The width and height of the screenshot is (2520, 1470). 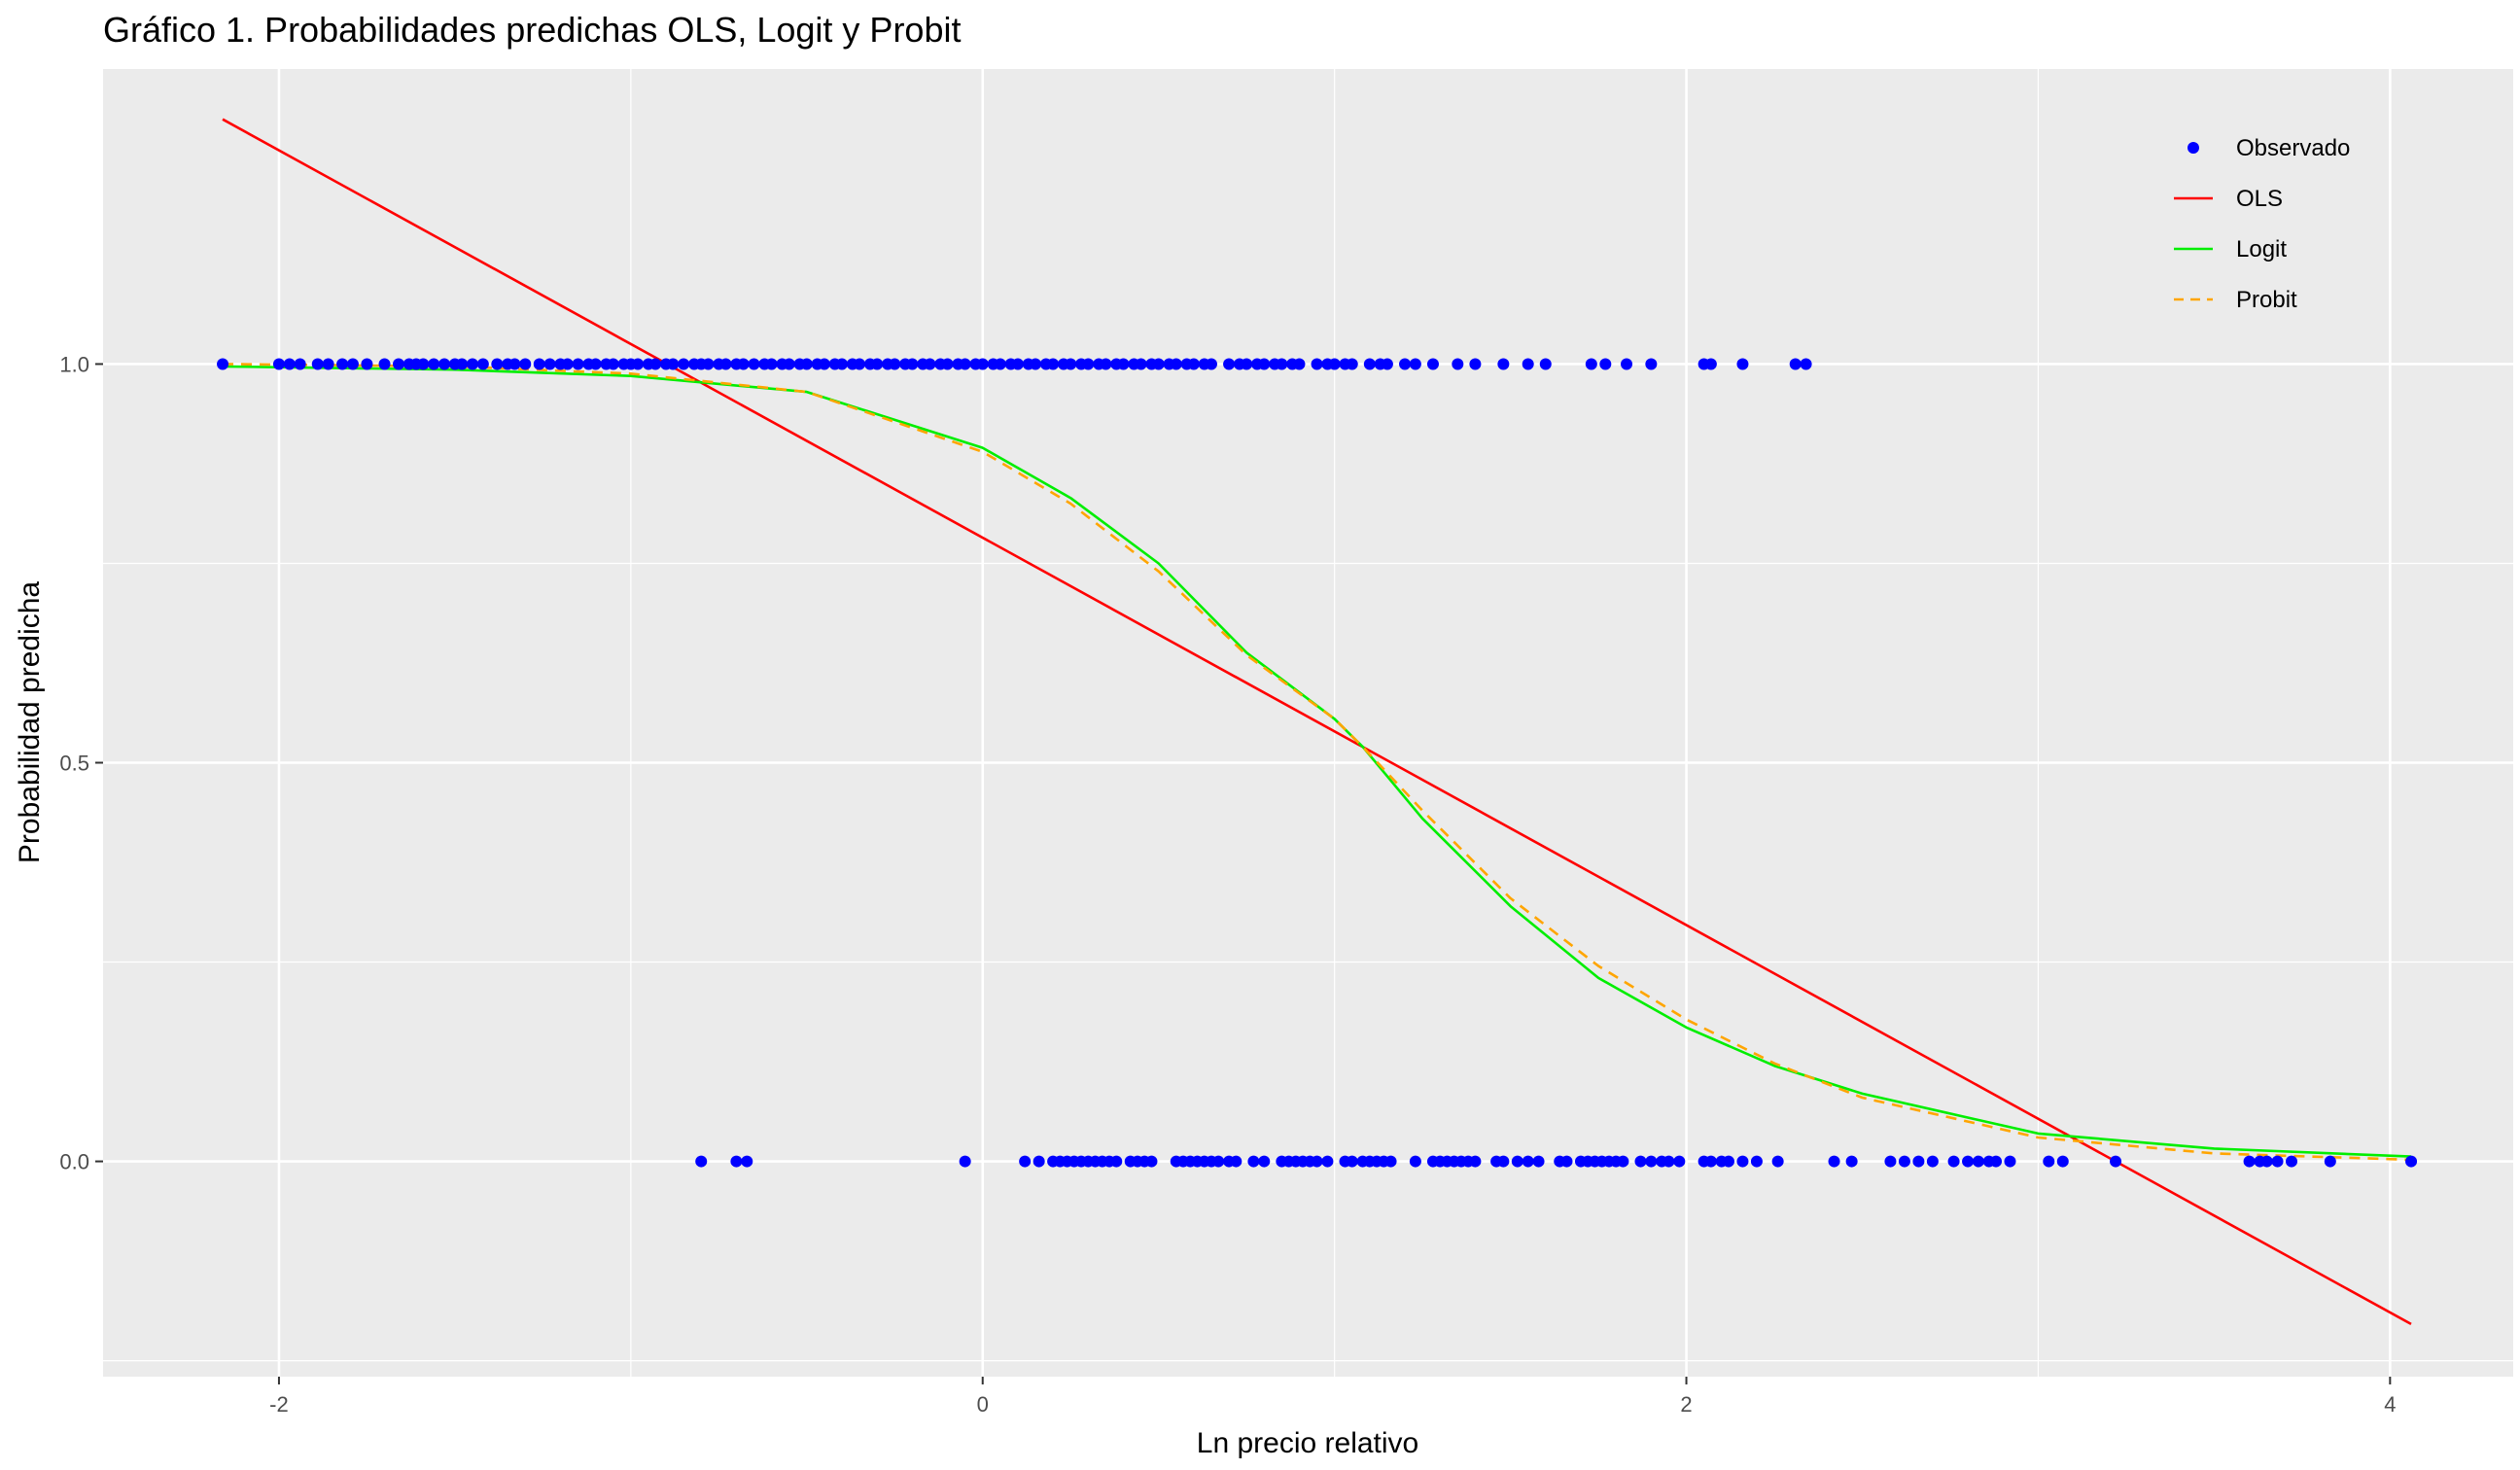 What do you see at coordinates (30, 722) in the screenshot?
I see `y-axis-title: Probabilidad predicha` at bounding box center [30, 722].